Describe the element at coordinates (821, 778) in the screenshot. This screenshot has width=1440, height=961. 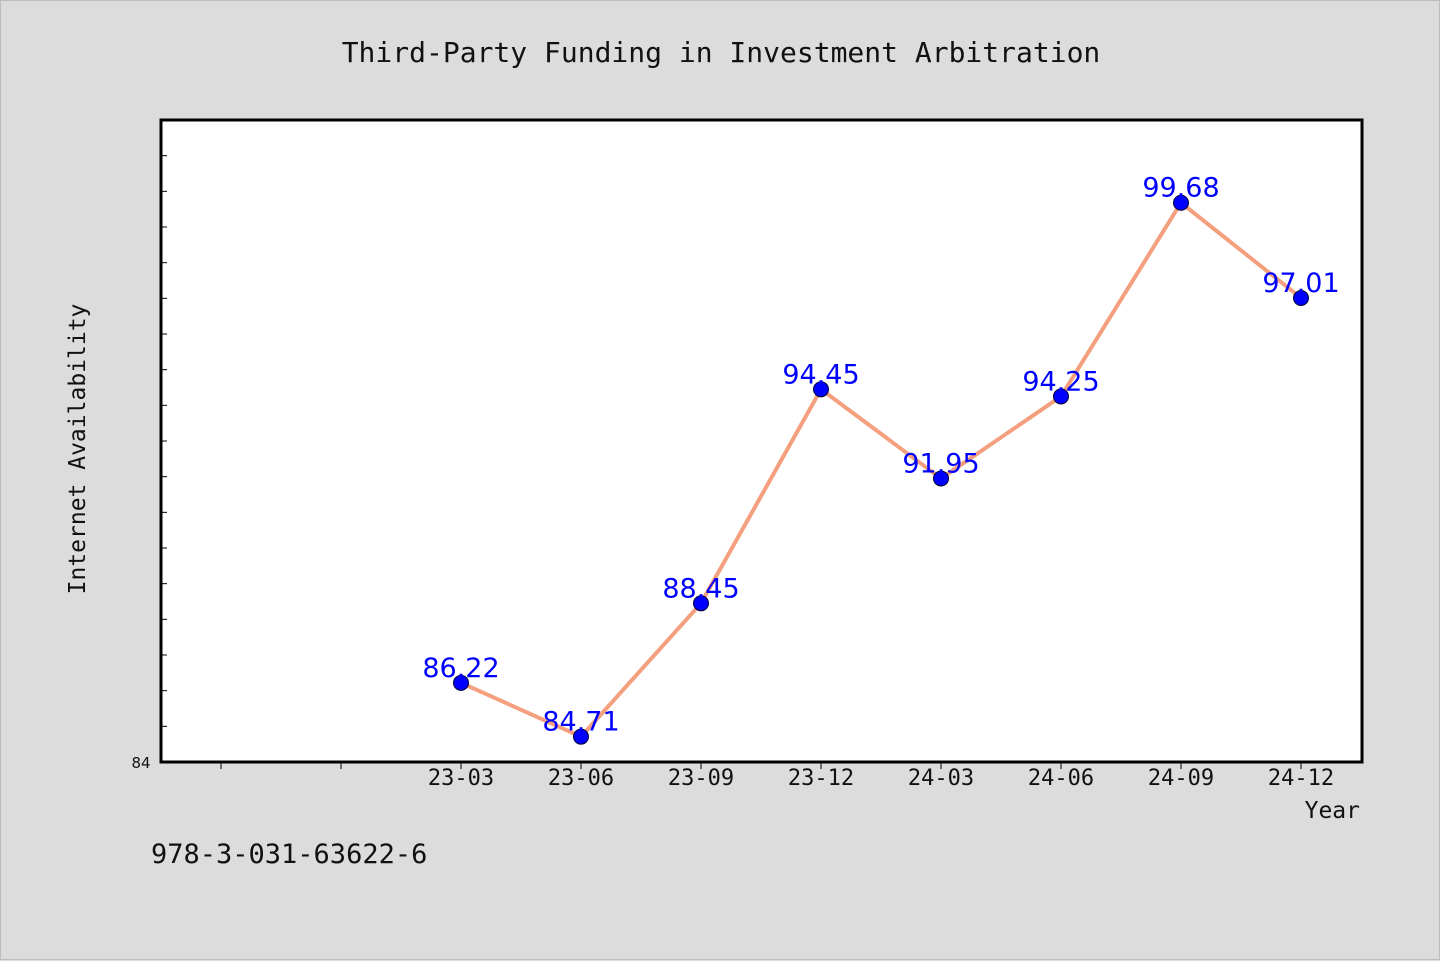
I see `x-tick-label: 23-12` at that location.